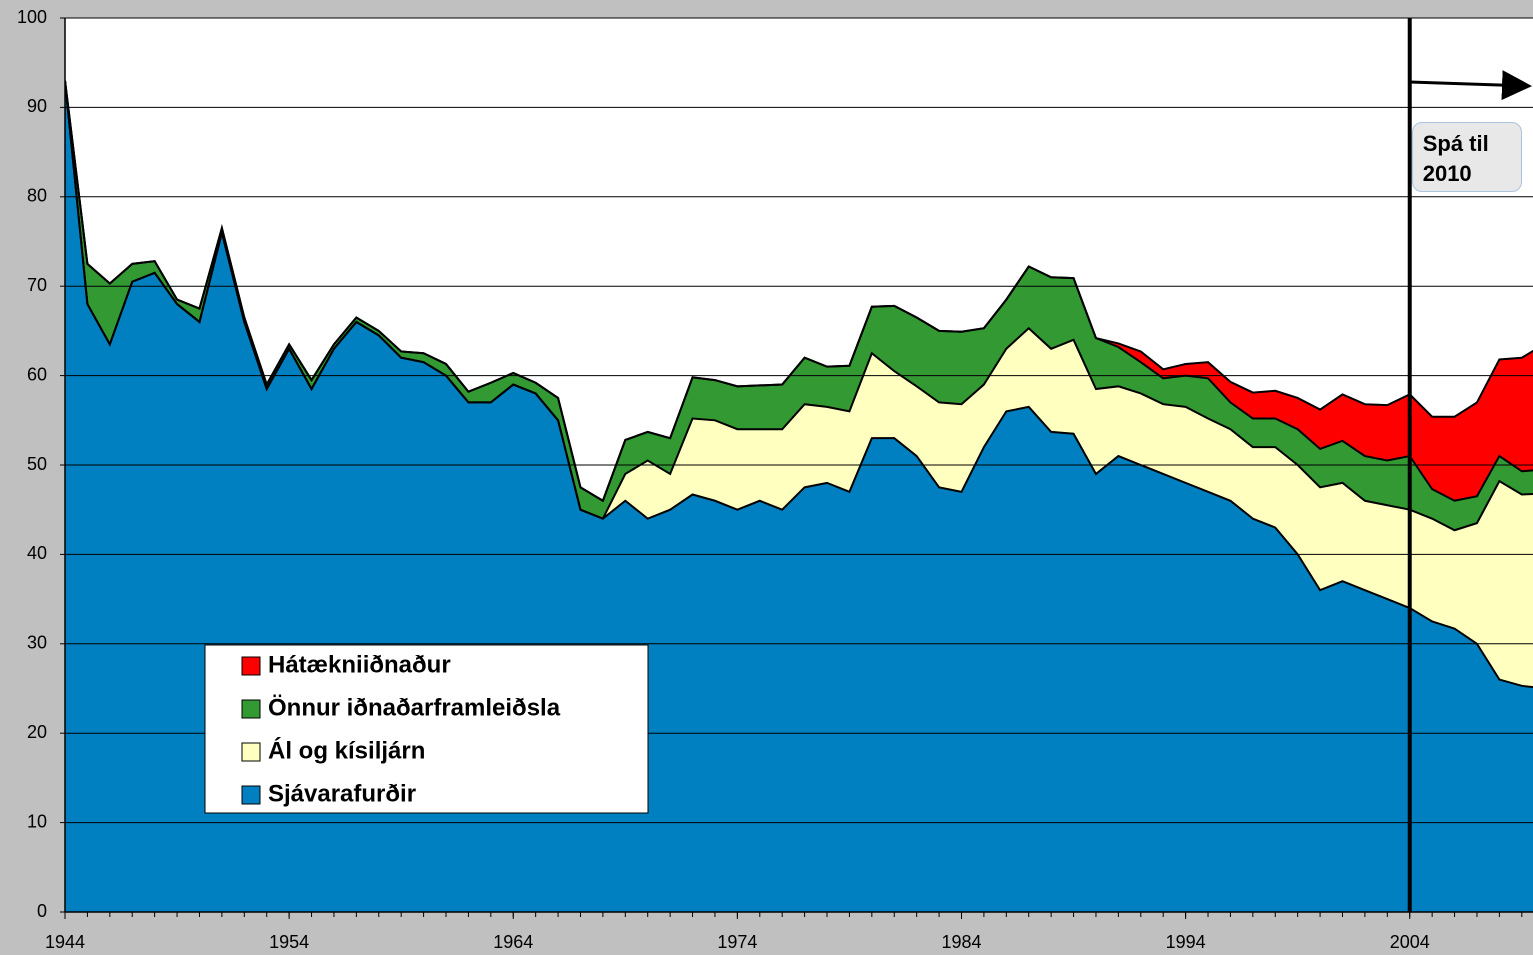 The image size is (1533, 955). Describe the element at coordinates (1466, 157) in the screenshot. I see `annotation: Spá til 2010` at that location.